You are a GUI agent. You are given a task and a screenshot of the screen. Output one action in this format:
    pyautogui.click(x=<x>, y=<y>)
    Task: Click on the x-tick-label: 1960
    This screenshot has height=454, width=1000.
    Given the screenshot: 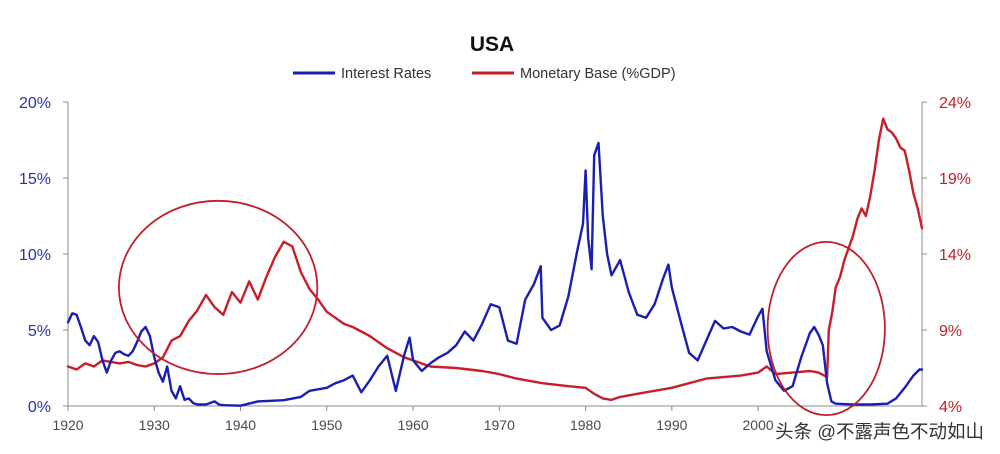 What is the action you would take?
    pyautogui.click(x=412, y=425)
    